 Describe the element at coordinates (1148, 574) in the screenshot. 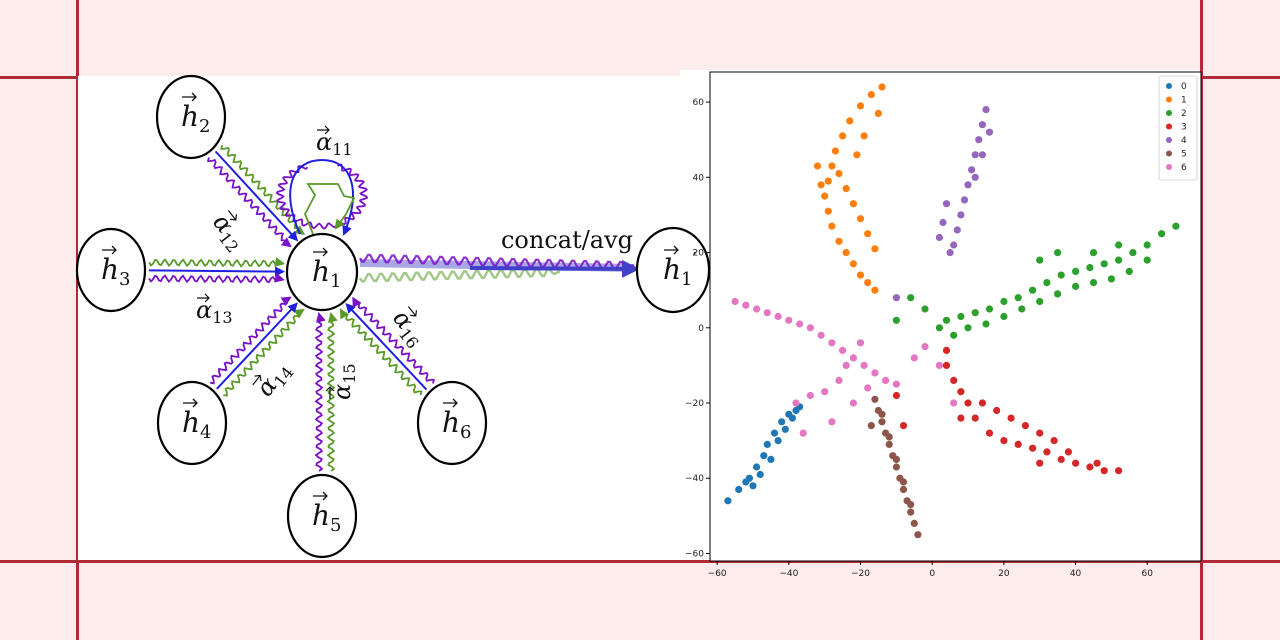

I see `x-tick-label: 60` at that location.